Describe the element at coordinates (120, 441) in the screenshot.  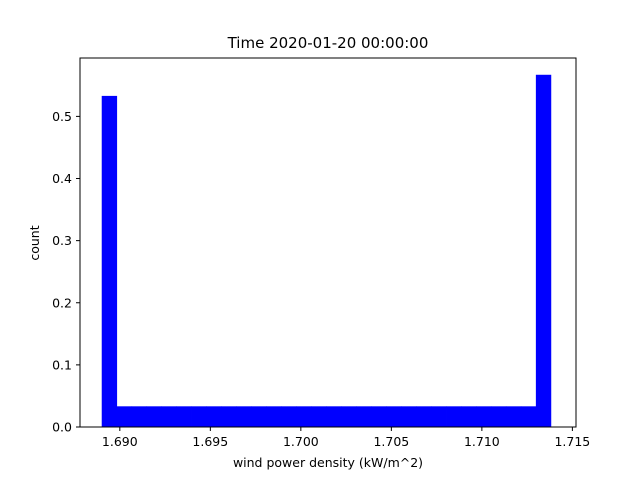
I see `x-tick-label: 1.690` at that location.